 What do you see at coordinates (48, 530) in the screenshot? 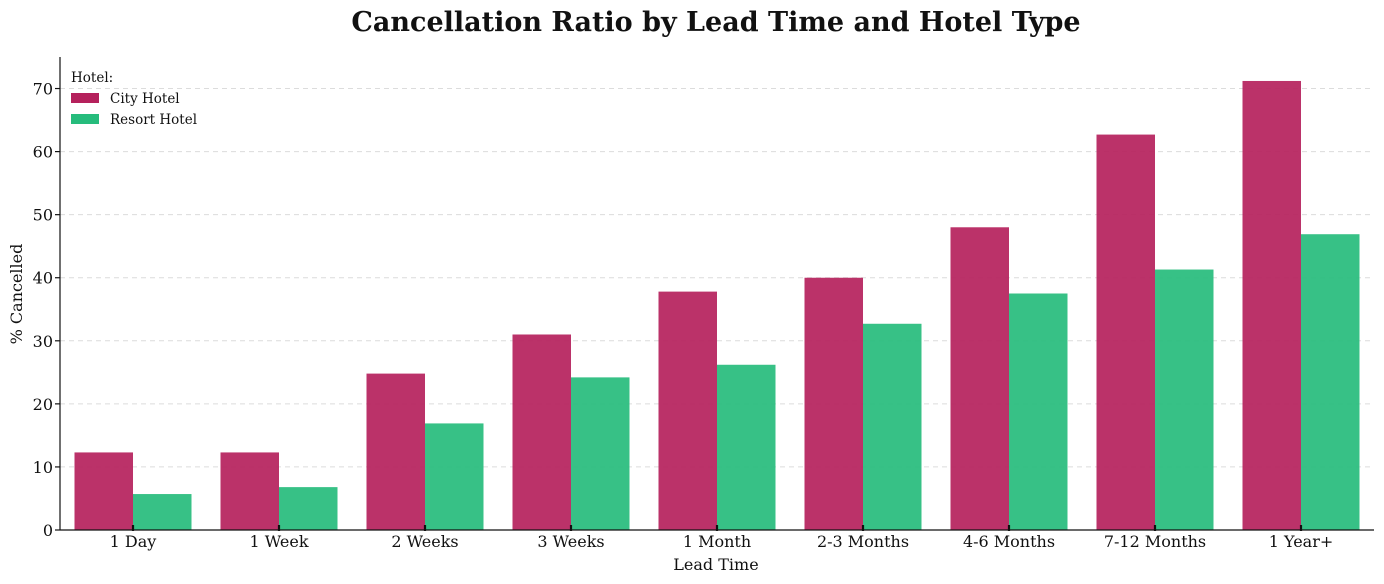
I see `y-tick-label: 0` at bounding box center [48, 530].